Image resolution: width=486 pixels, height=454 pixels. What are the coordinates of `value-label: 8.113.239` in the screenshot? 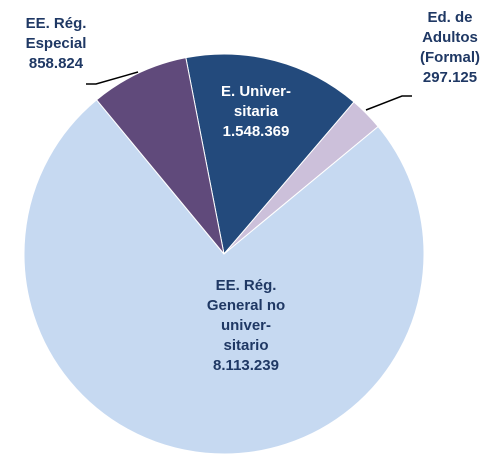 It's located at (246, 365).